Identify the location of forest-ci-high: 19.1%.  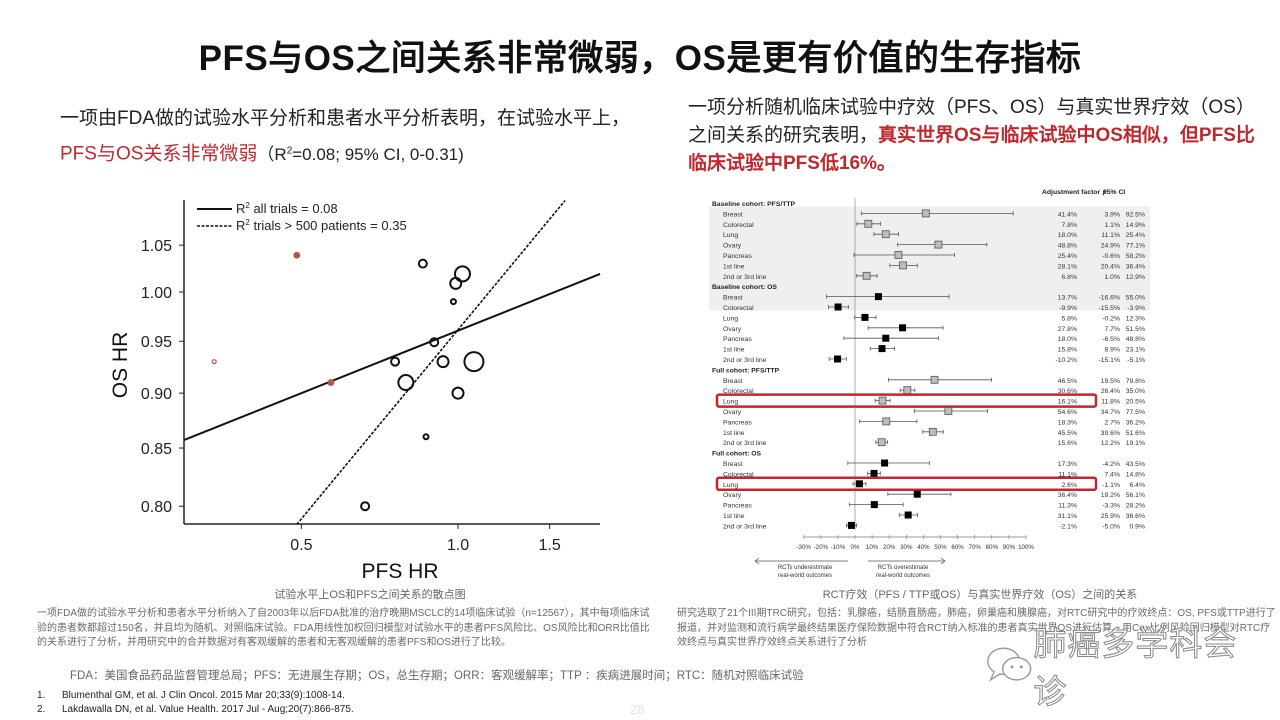
(1135, 443).